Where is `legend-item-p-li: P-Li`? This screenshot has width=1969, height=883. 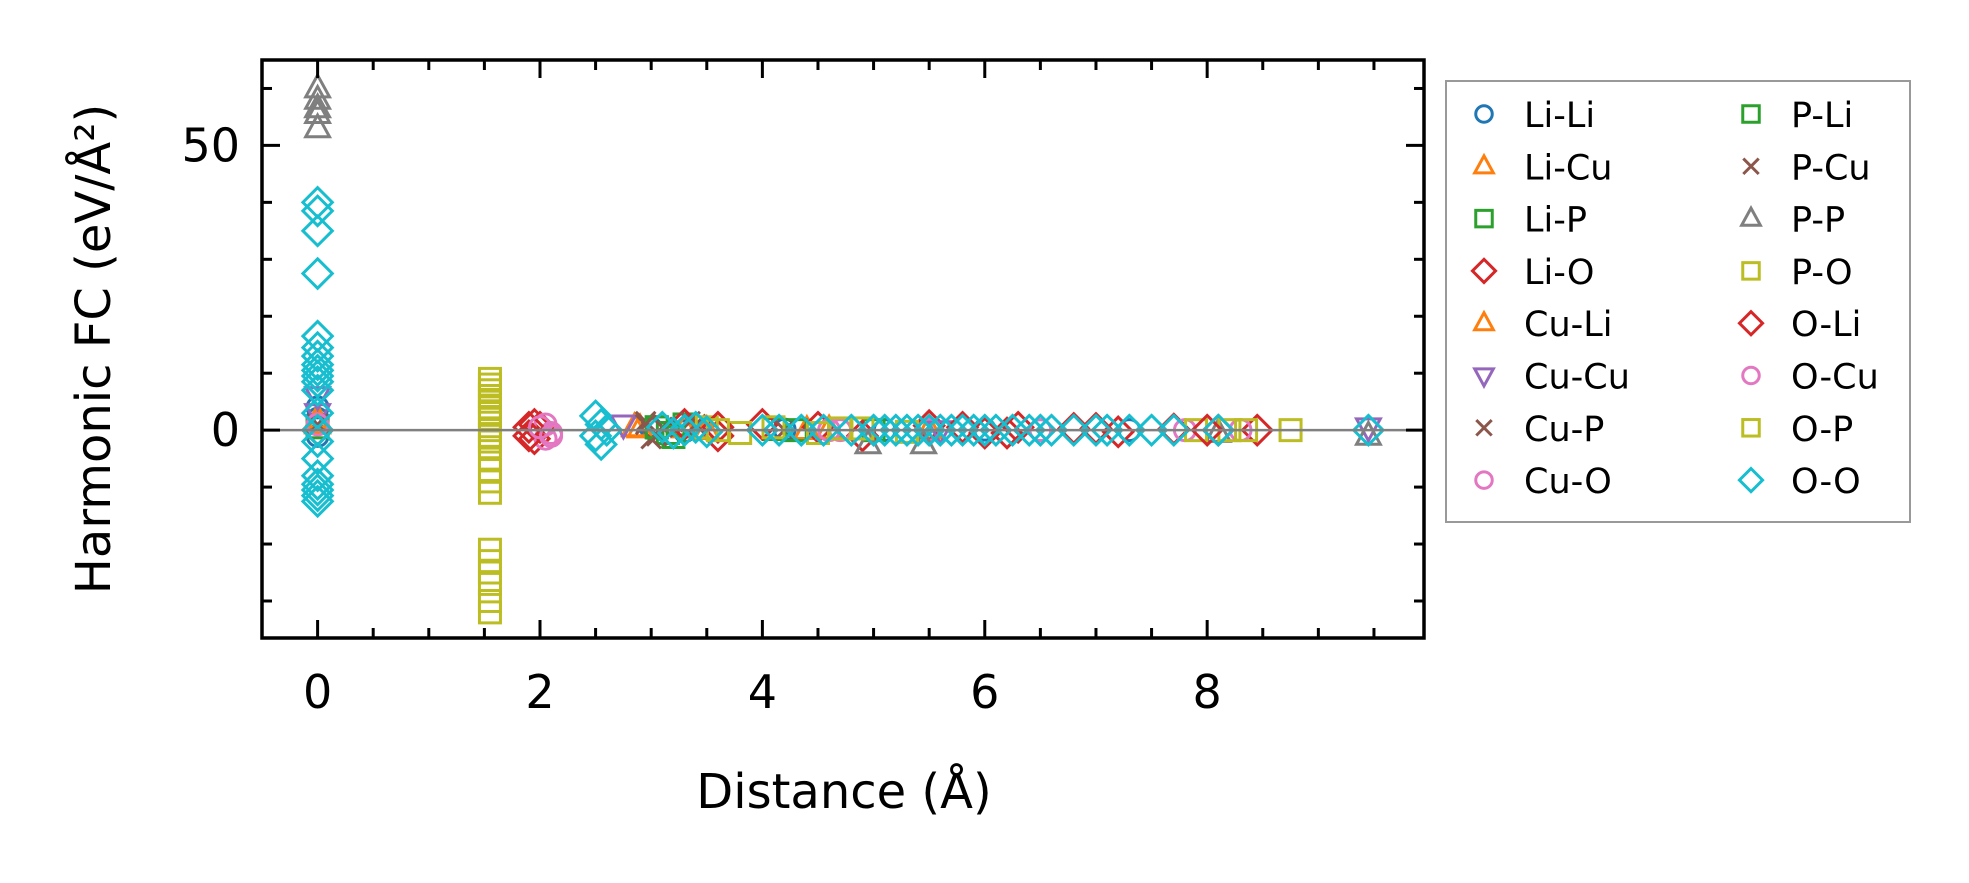 legend-item-p-li: P-Li is located at coordinates (1797, 116).